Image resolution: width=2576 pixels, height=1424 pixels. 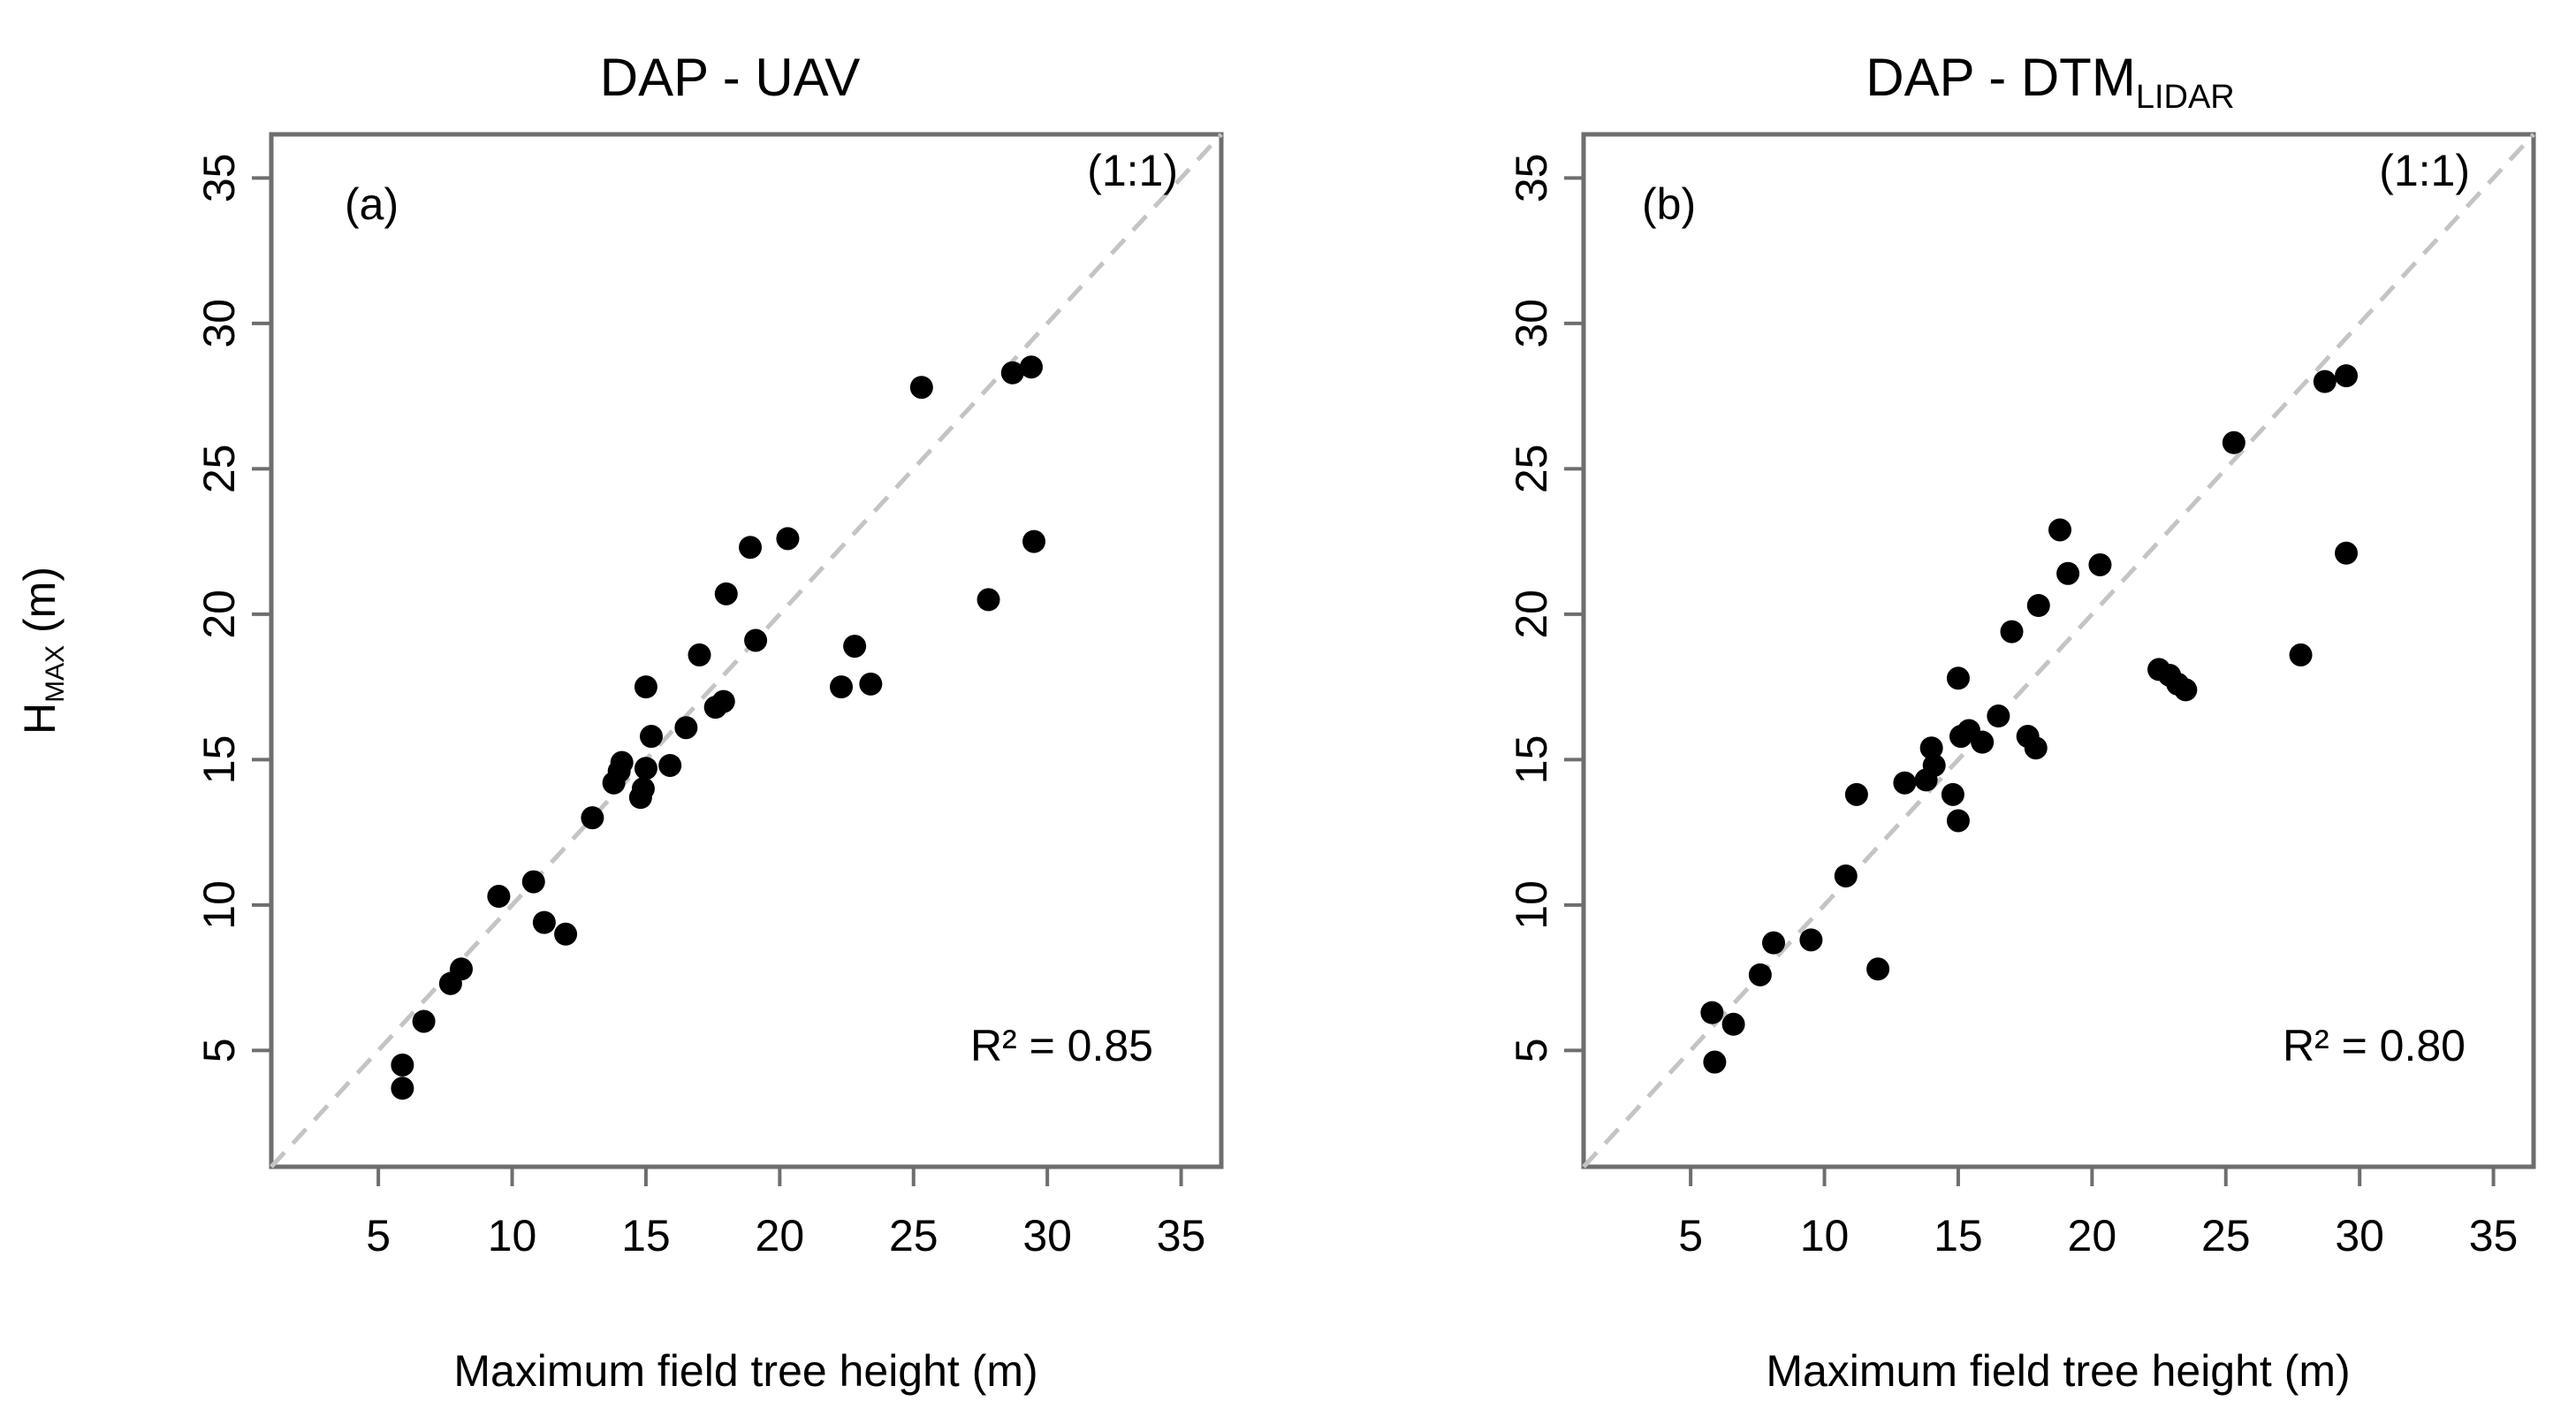 What do you see at coordinates (1825, 1235) in the screenshot?
I see `panel-b-x-tick-label: 10` at bounding box center [1825, 1235].